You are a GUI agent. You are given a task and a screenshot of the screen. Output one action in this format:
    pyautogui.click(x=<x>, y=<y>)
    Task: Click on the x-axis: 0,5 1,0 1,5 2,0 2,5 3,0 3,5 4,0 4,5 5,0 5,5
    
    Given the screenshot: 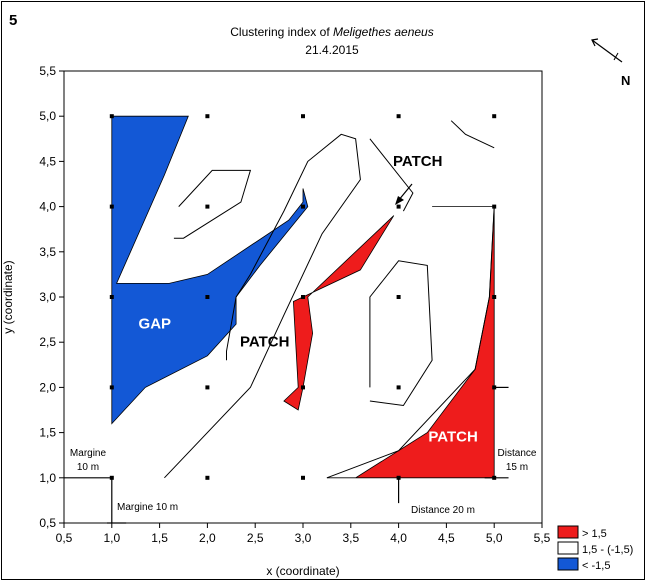 What is the action you would take?
    pyautogui.click(x=303, y=534)
    